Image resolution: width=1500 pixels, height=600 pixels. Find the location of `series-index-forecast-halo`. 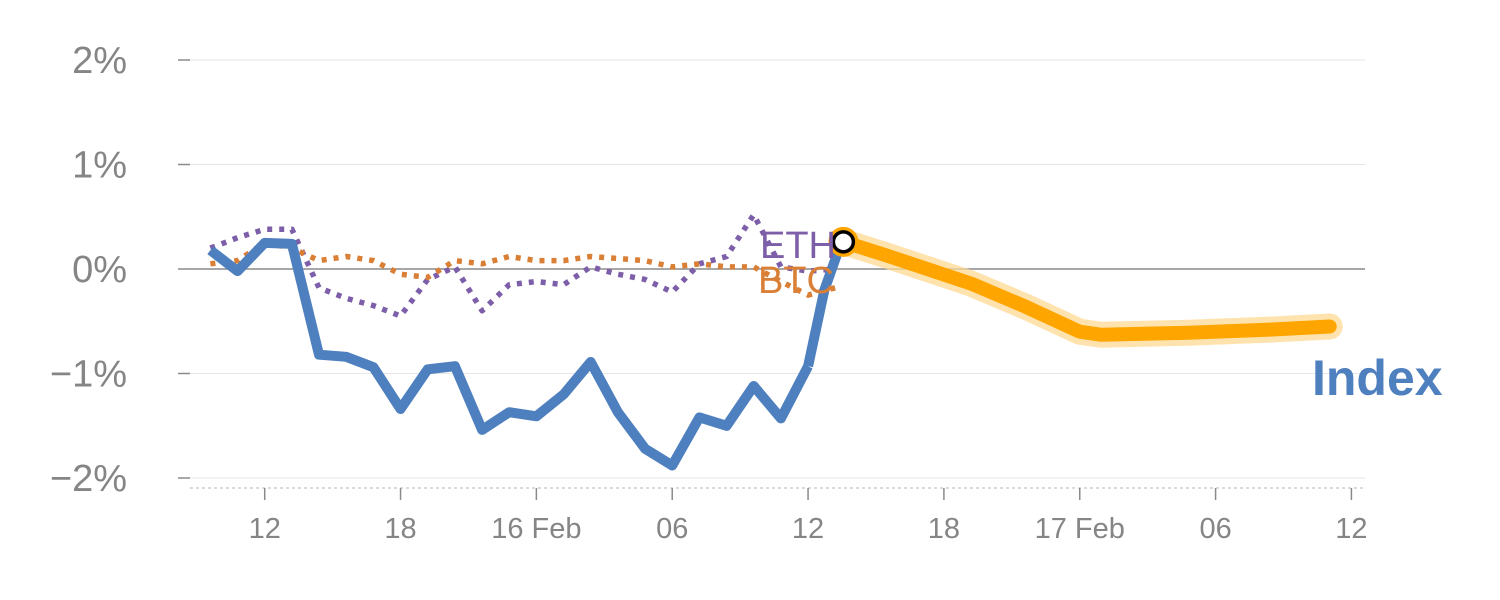

series-index-forecast-halo is located at coordinates (1086, 288).